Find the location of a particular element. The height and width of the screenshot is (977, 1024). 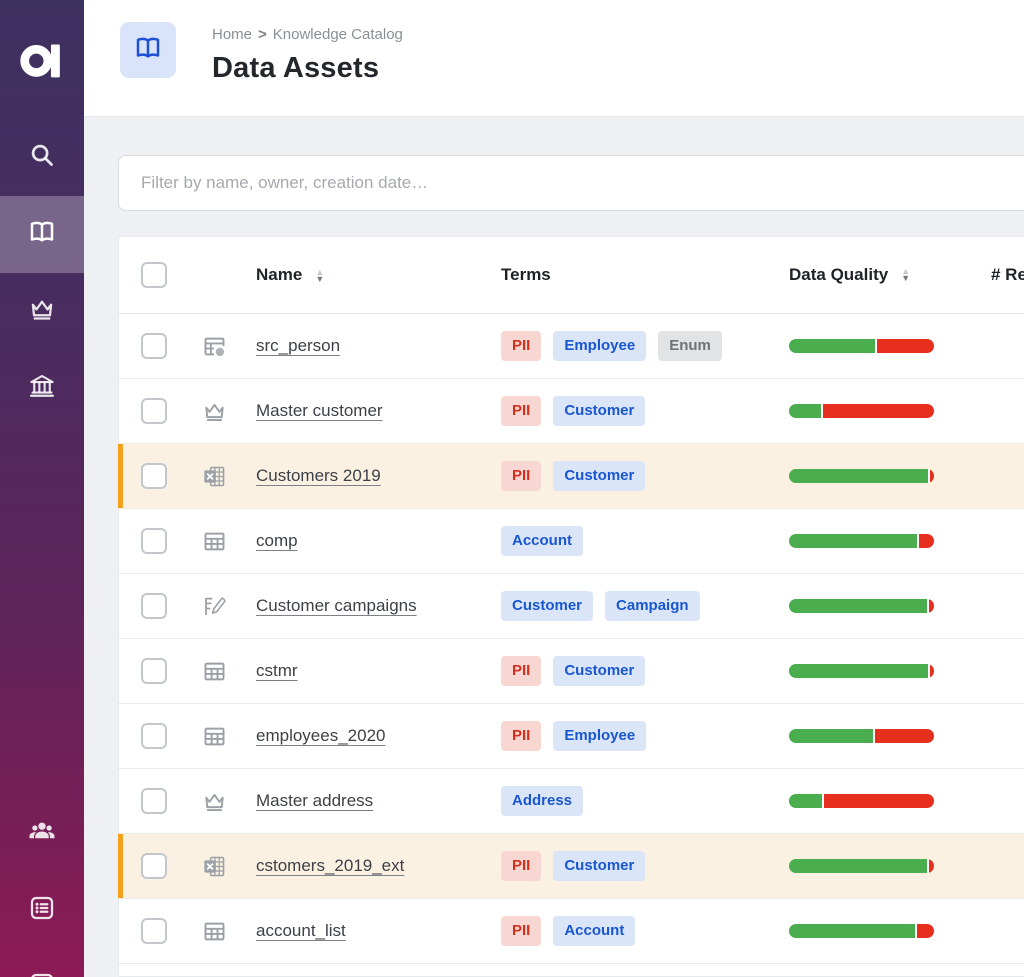

sidebar-item-master-data is located at coordinates (42, 311).